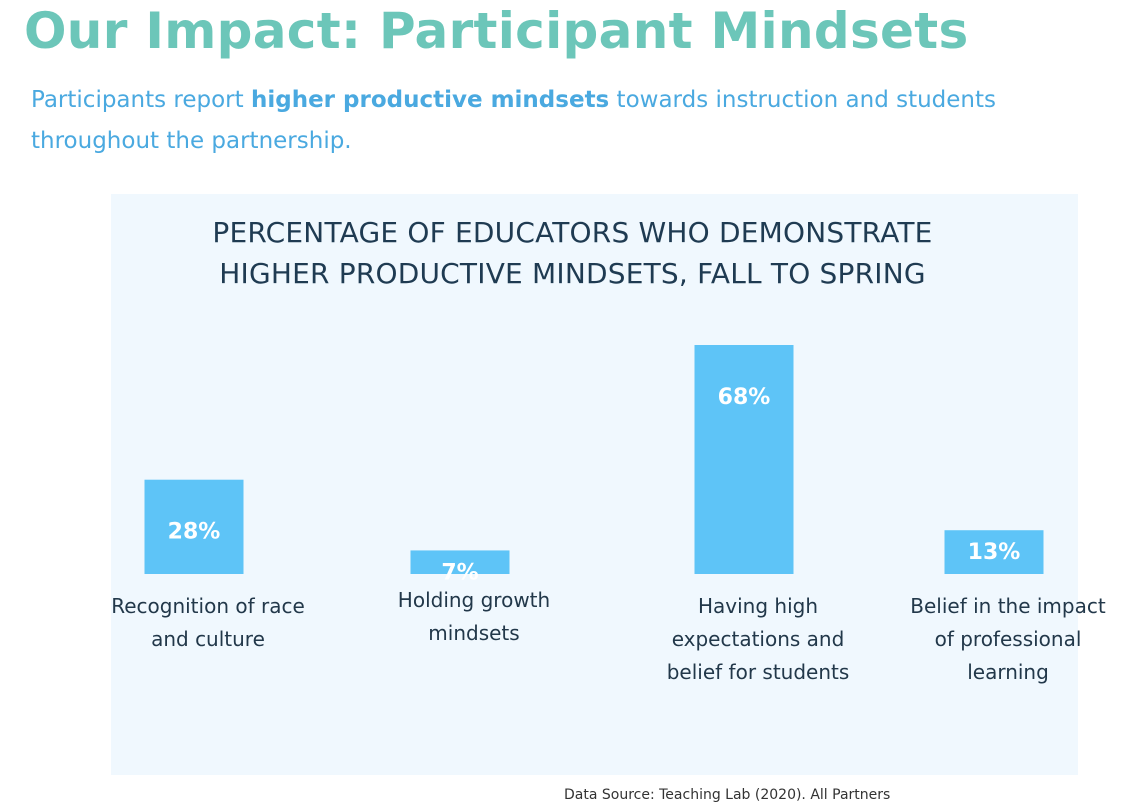  What do you see at coordinates (208, 622) in the screenshot?
I see `category-label-1: Recognition of race and culture` at bounding box center [208, 622].